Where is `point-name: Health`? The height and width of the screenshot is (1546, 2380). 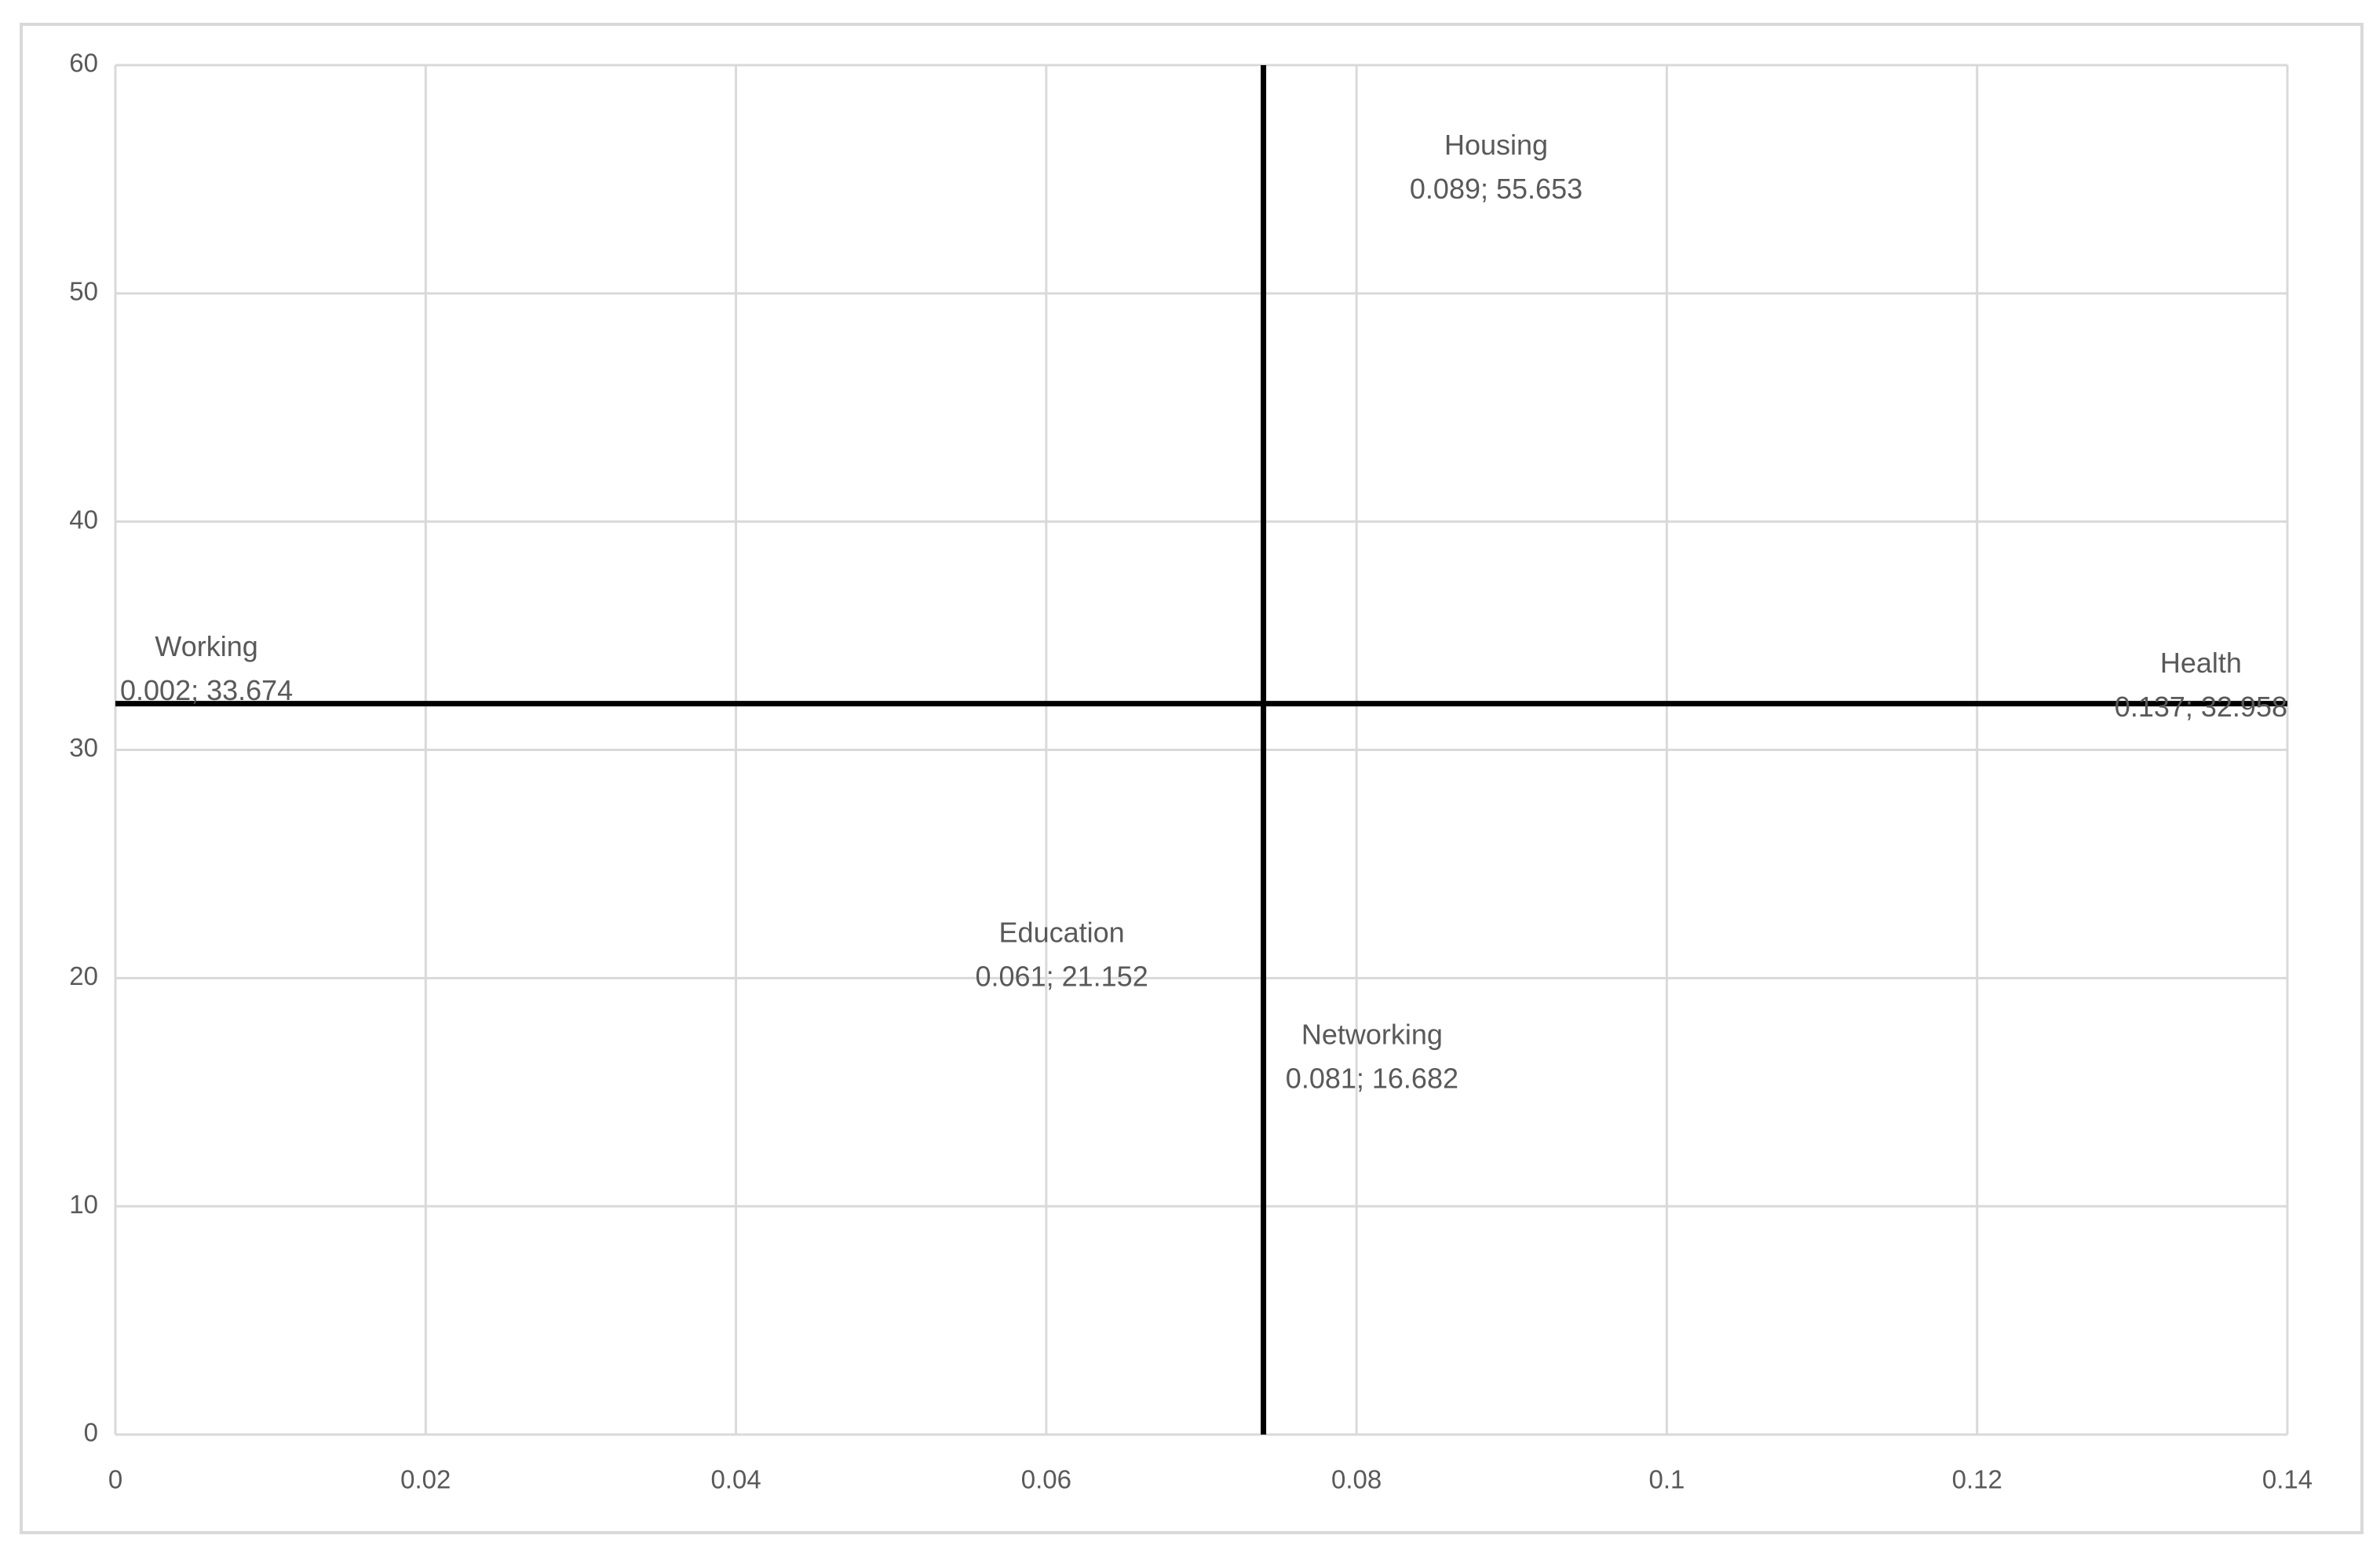
point-name: Health is located at coordinates (2201, 663).